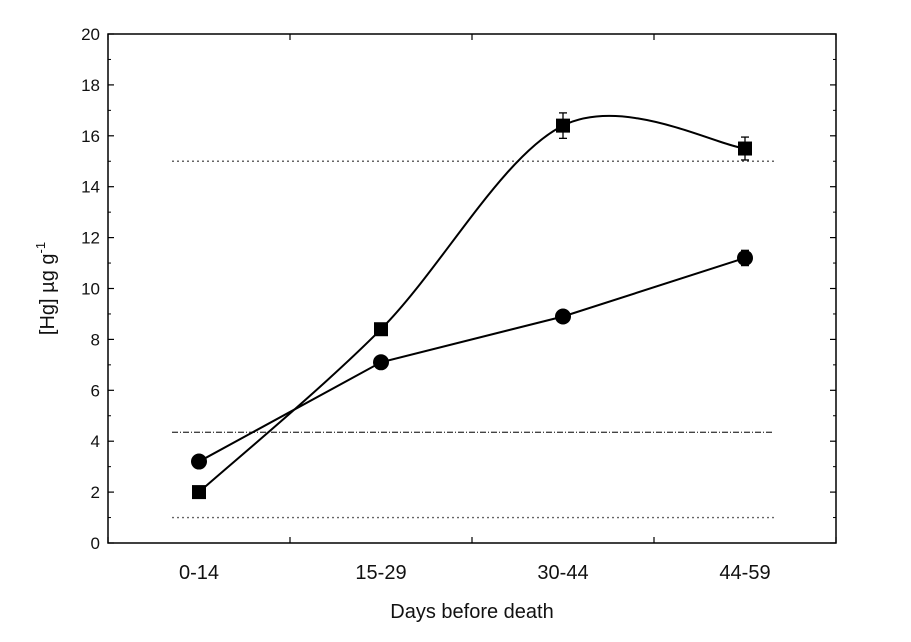 This screenshot has width=911, height=642. Describe the element at coordinates (90, 187) in the screenshot. I see `y-tick-label: 14` at that location.